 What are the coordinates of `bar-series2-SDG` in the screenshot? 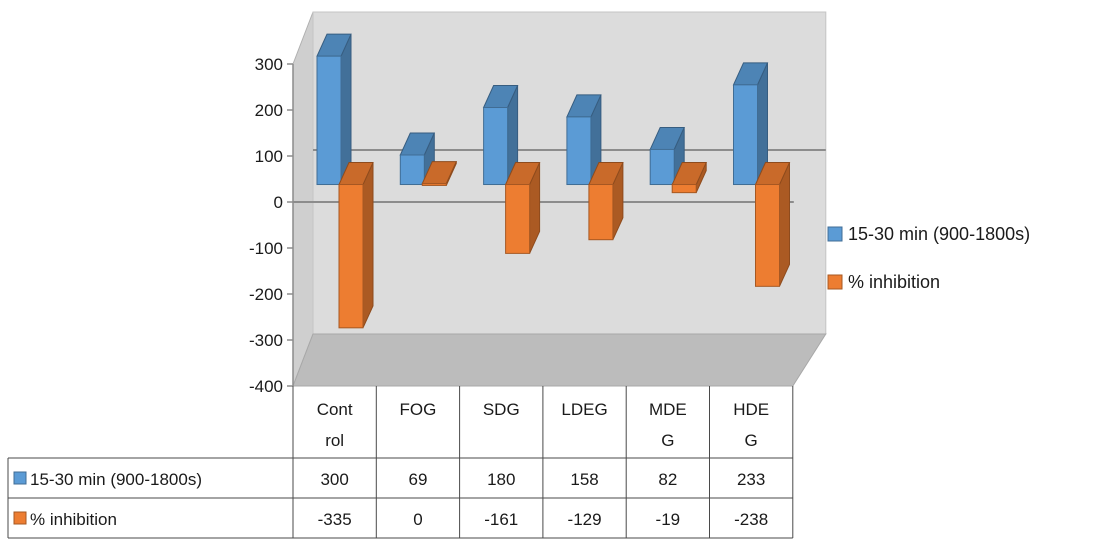 It's located at (522, 208).